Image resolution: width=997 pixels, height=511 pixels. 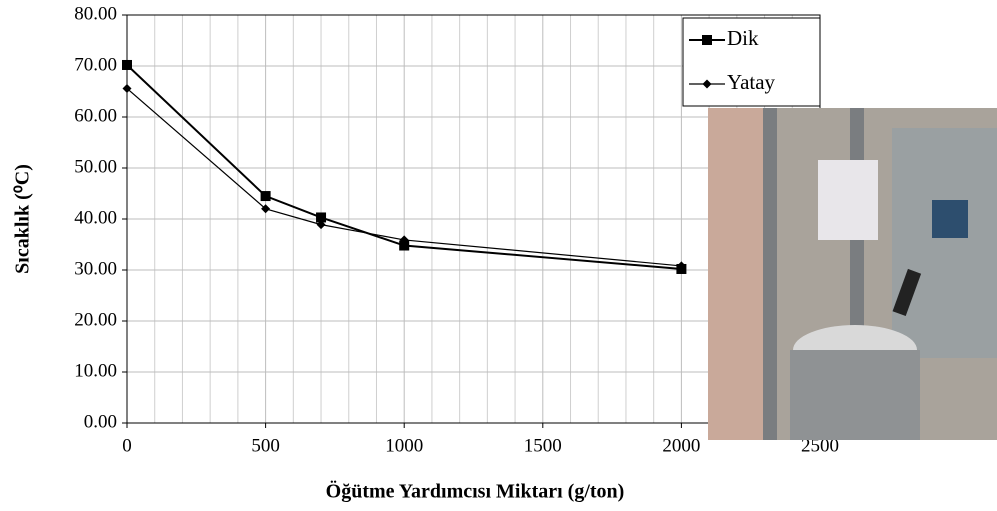 What do you see at coordinates (95, 370) in the screenshot?
I see `y-tick-label: 10.00` at bounding box center [95, 370].